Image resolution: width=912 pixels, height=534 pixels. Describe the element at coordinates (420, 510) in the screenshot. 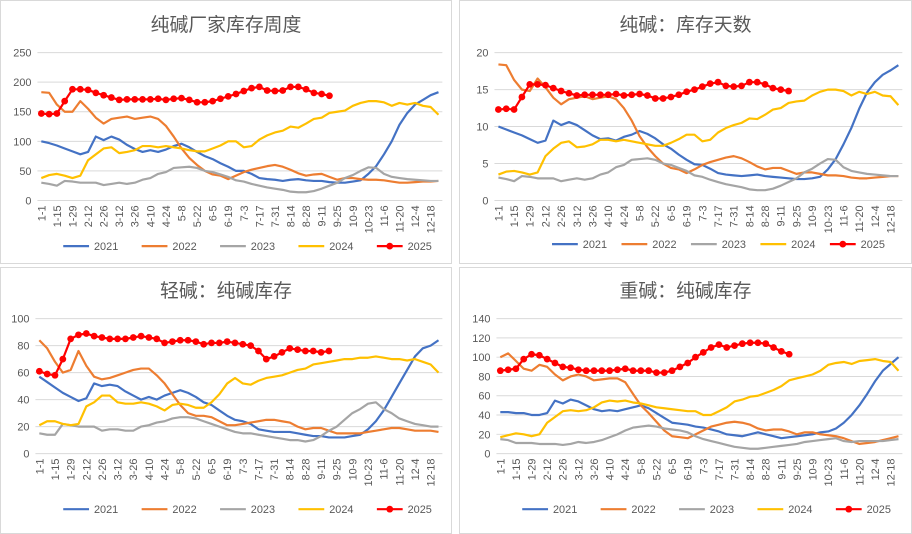

I see `legend-label-2025: 2025` at that location.